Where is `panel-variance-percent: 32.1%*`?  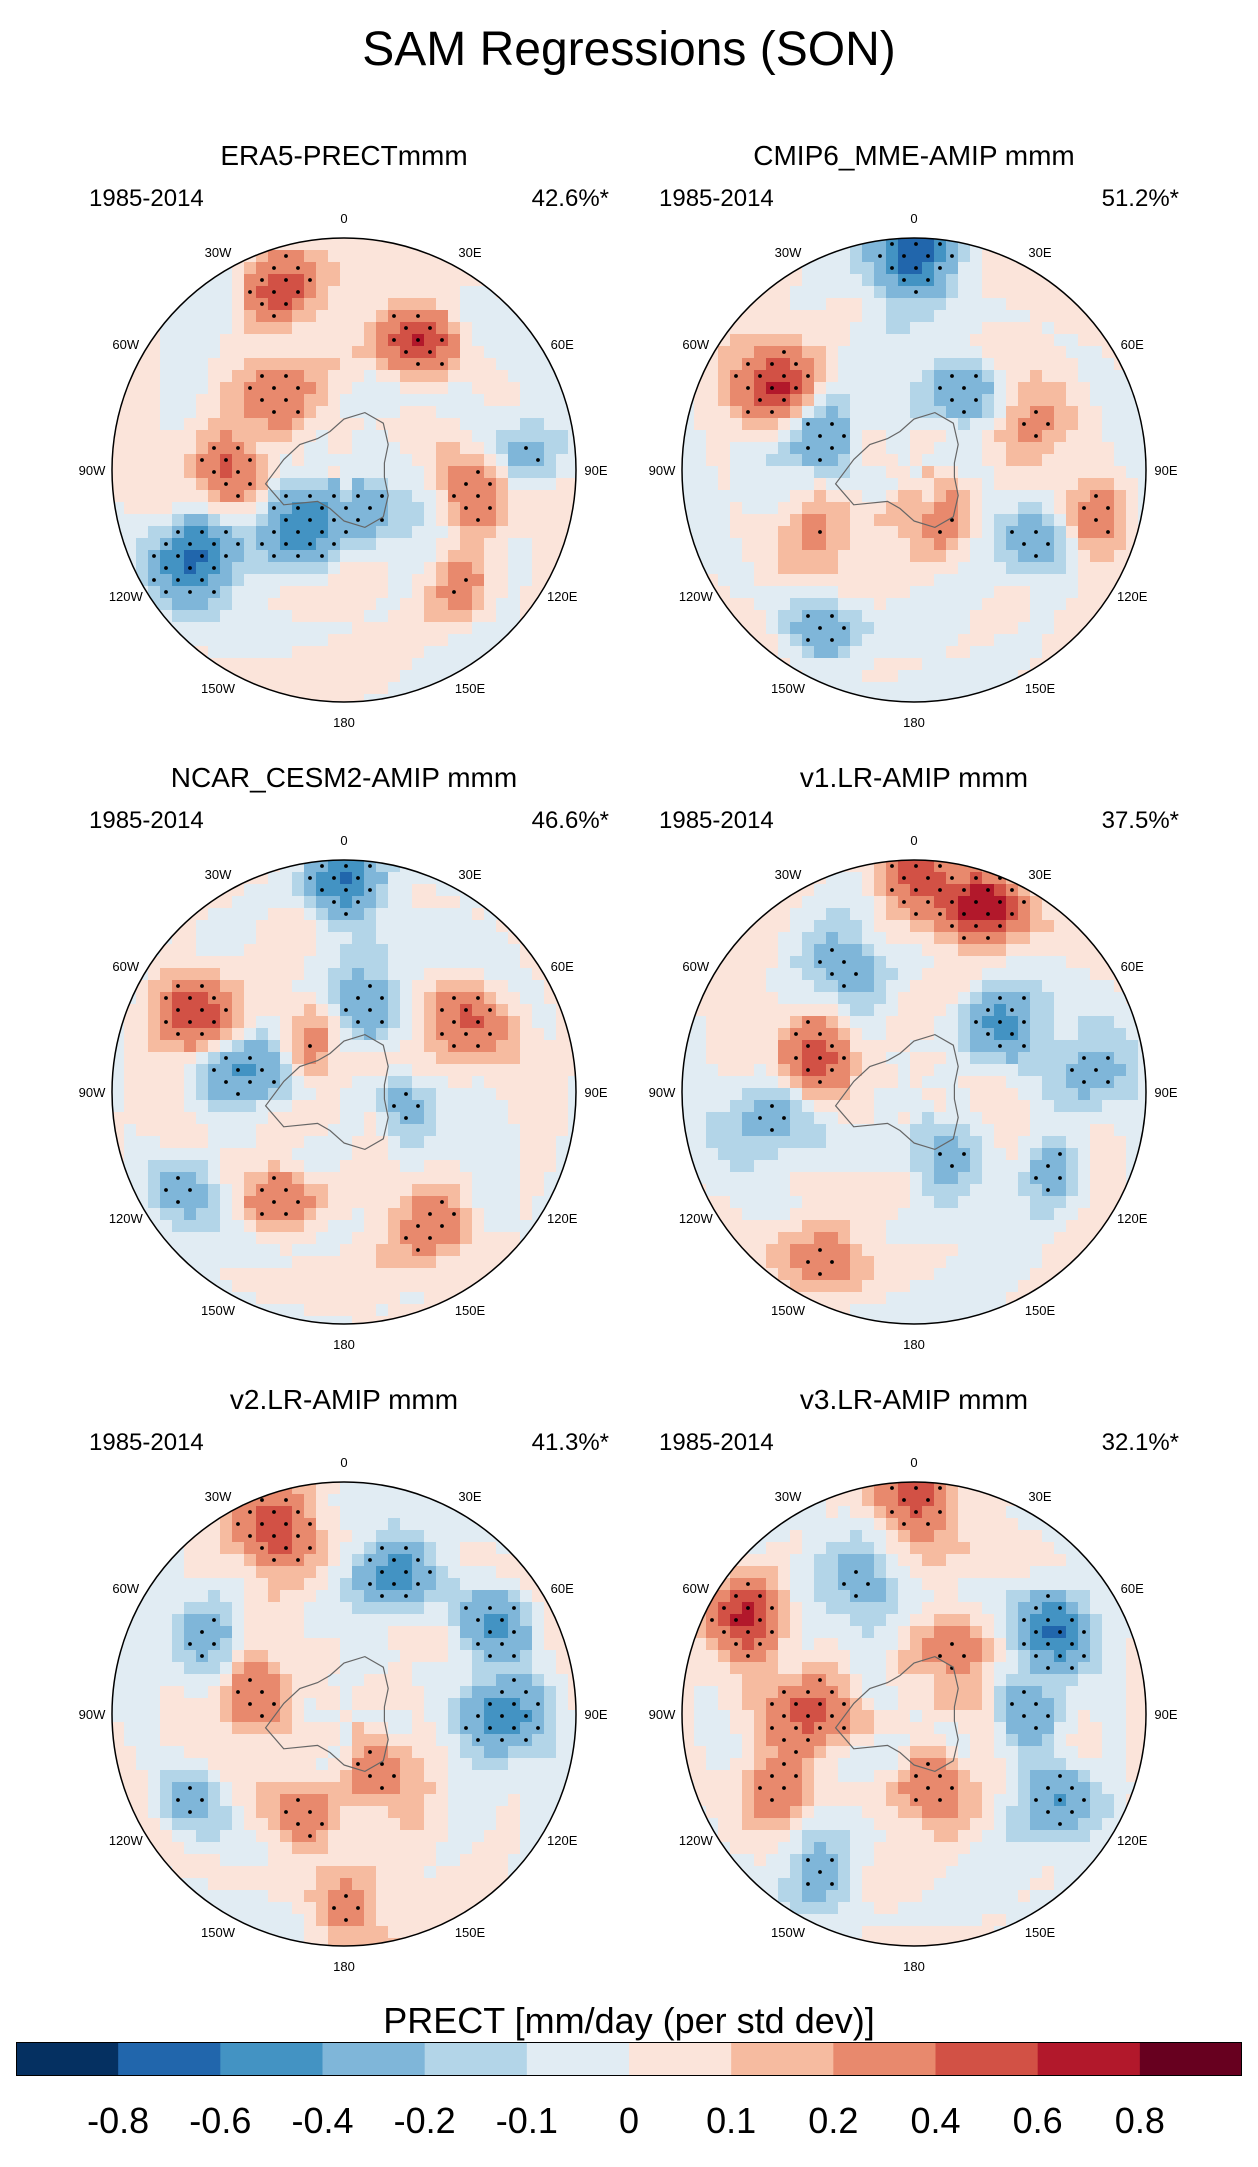 panel-variance-percent: 32.1%* is located at coordinates (1140, 1442).